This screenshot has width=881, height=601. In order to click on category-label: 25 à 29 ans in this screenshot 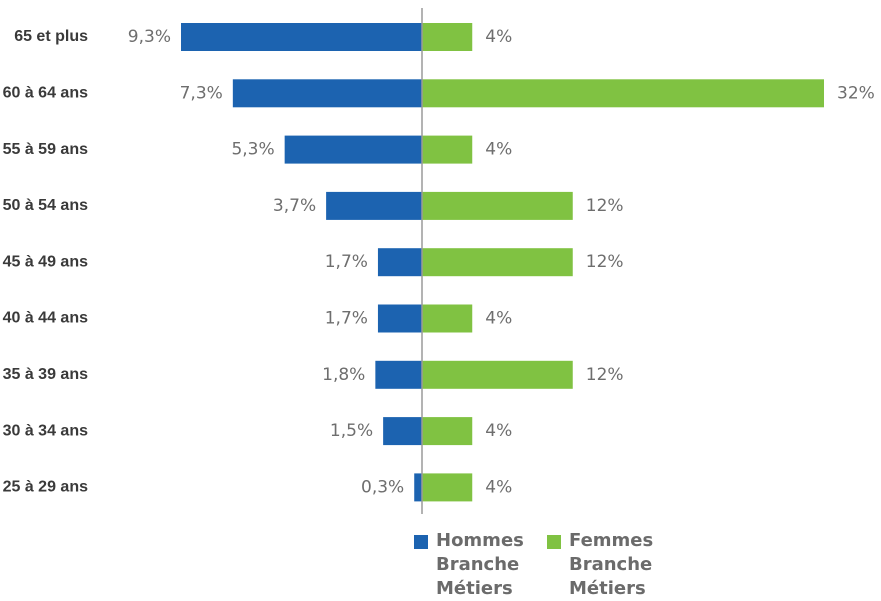, I will do `click(46, 487)`.